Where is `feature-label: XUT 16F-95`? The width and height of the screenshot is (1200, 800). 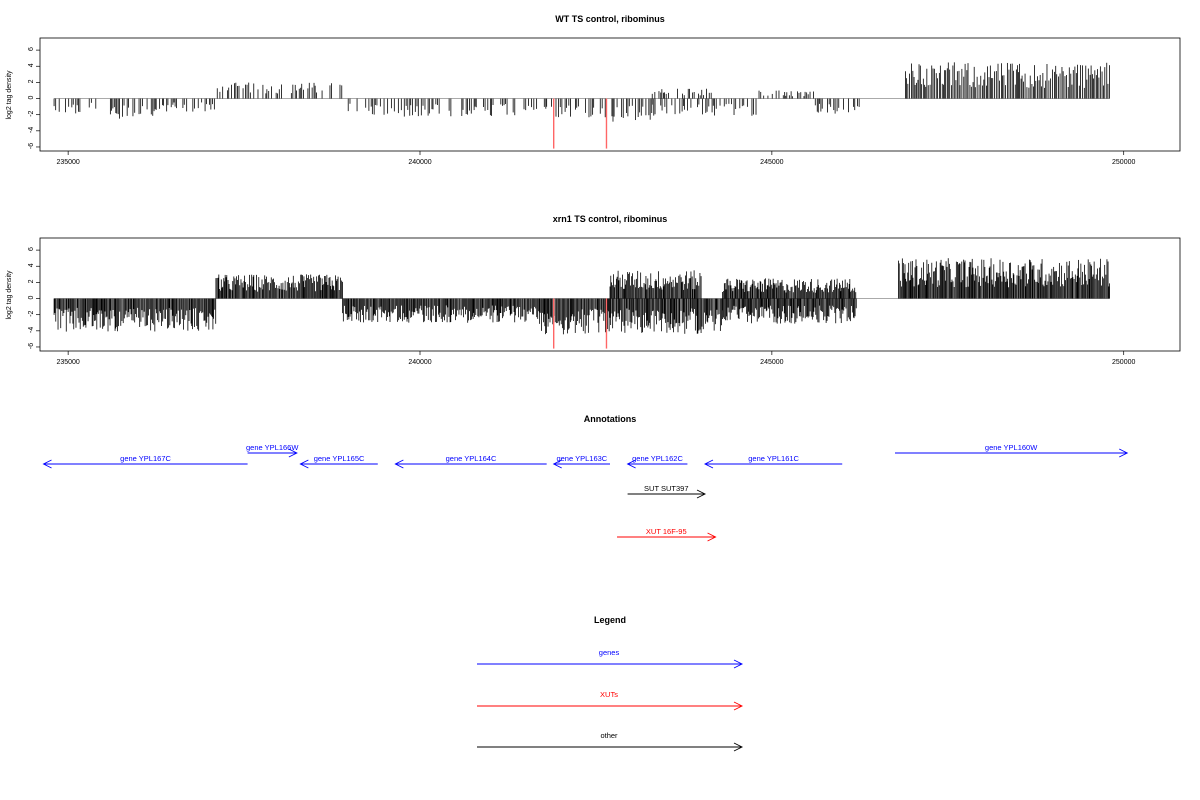
feature-label: XUT 16F-95 is located at coordinates (666, 531).